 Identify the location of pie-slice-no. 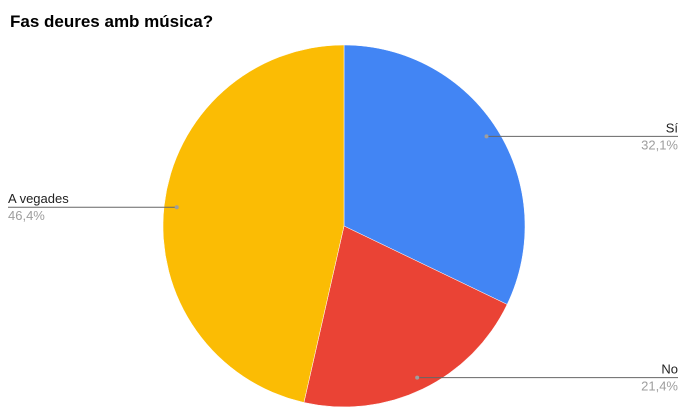
(405, 316).